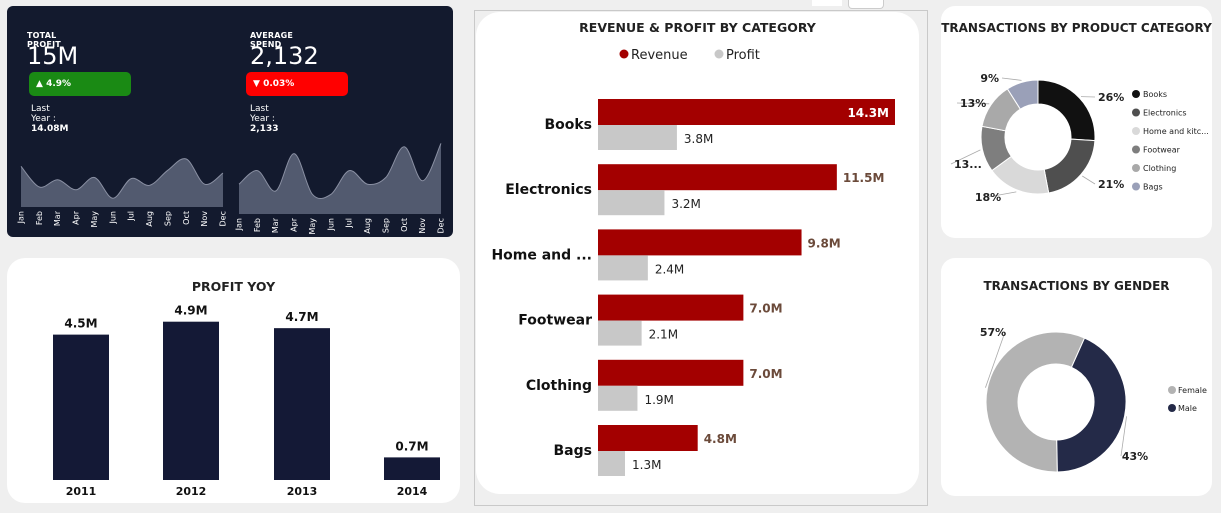 The image size is (1221, 513). Describe the element at coordinates (411, 446) in the screenshot. I see `data-label: 0.7M` at that location.